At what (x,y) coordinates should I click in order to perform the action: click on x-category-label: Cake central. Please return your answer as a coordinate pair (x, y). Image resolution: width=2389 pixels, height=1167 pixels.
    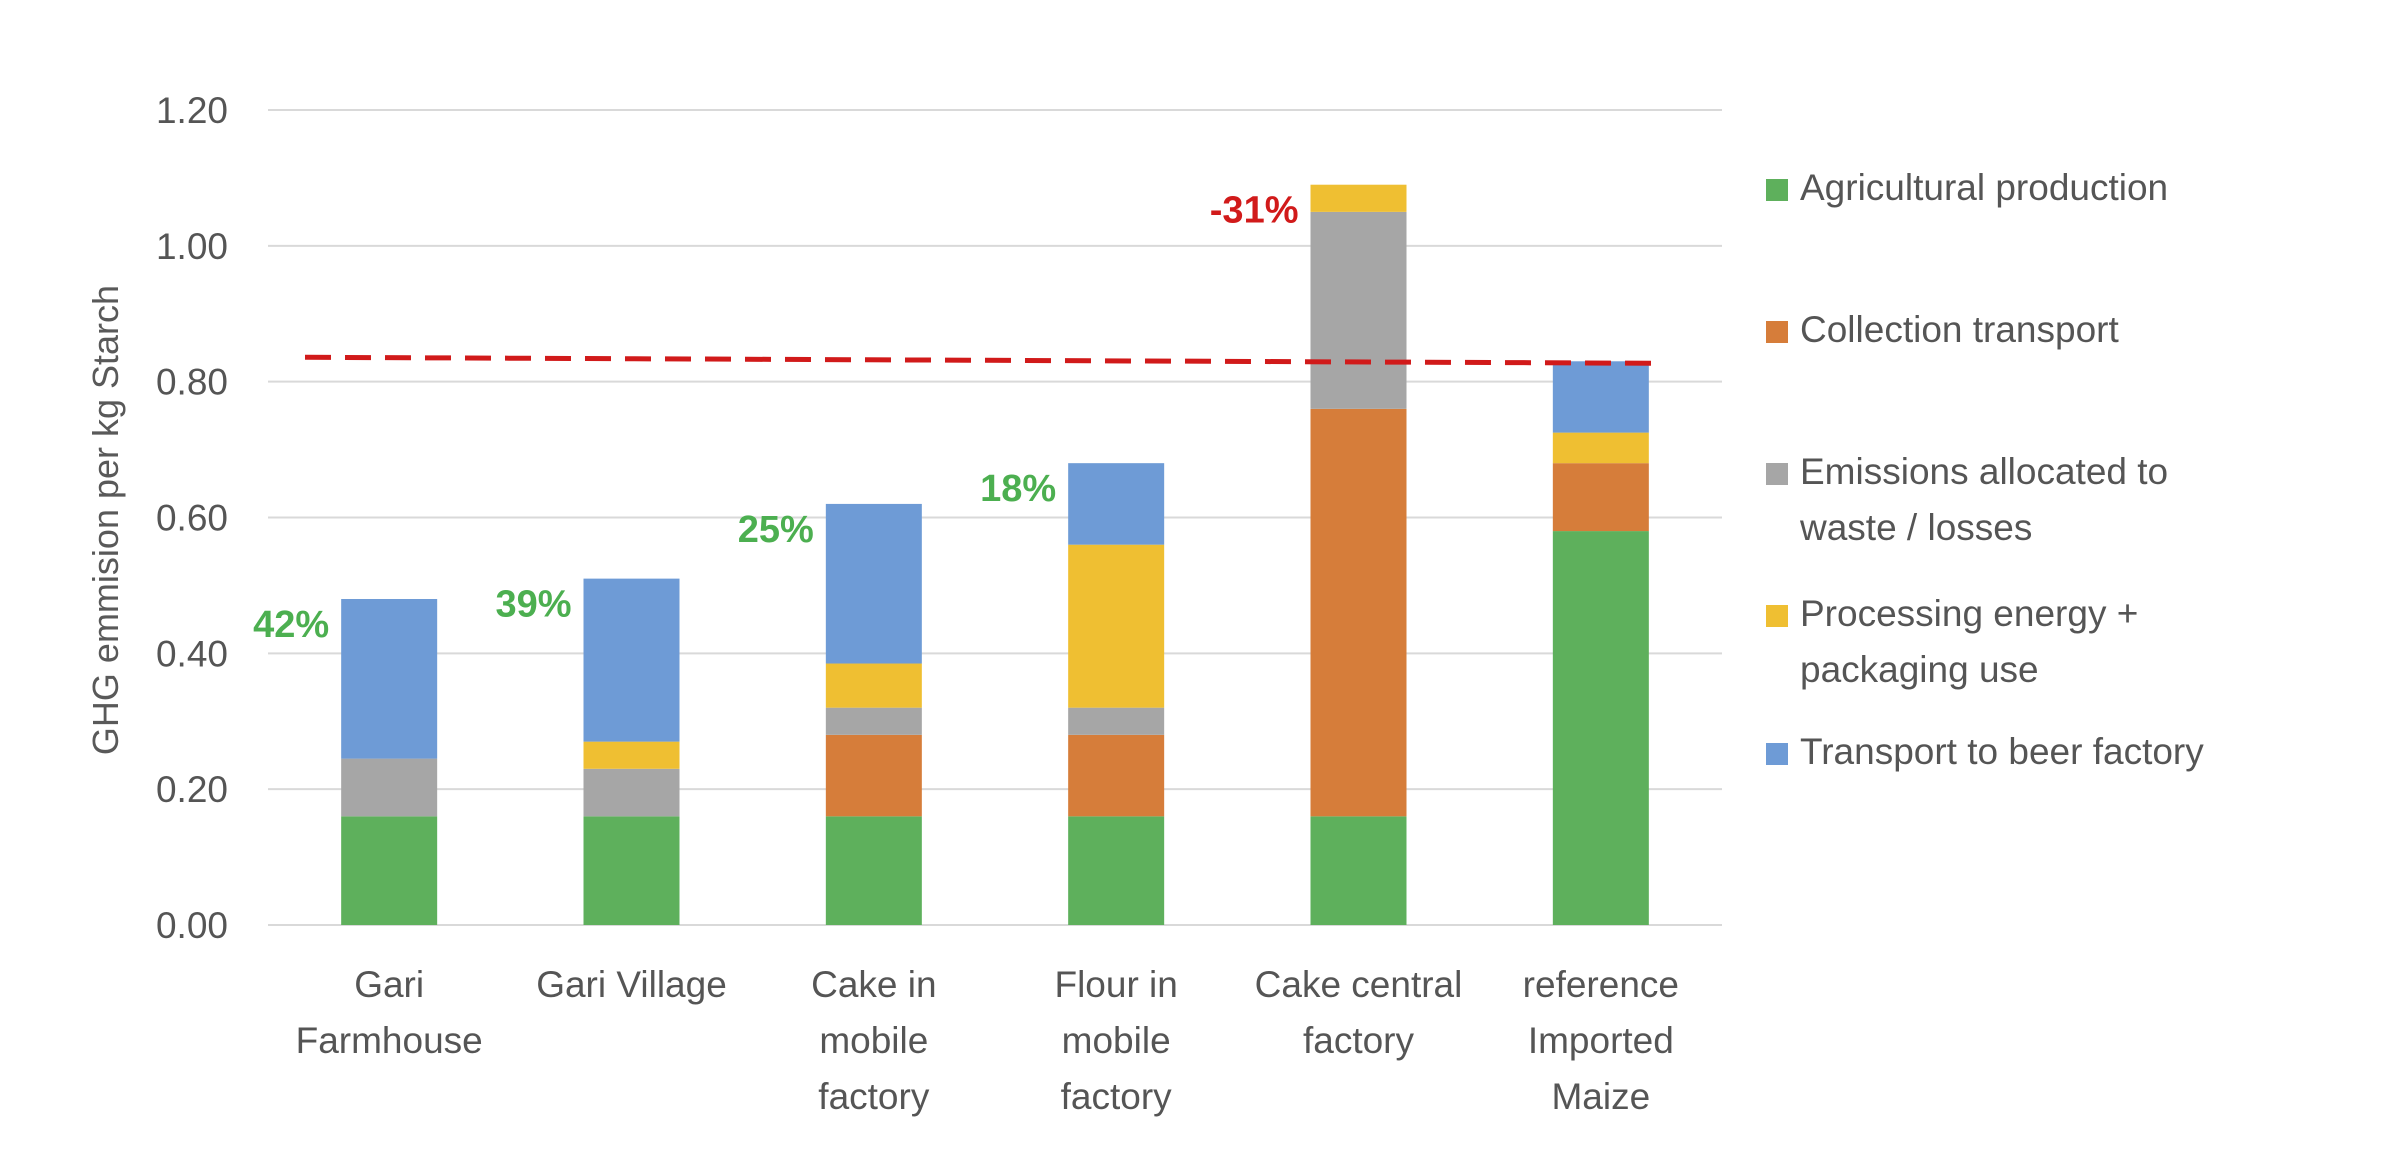
    Looking at the image, I should click on (1359, 984).